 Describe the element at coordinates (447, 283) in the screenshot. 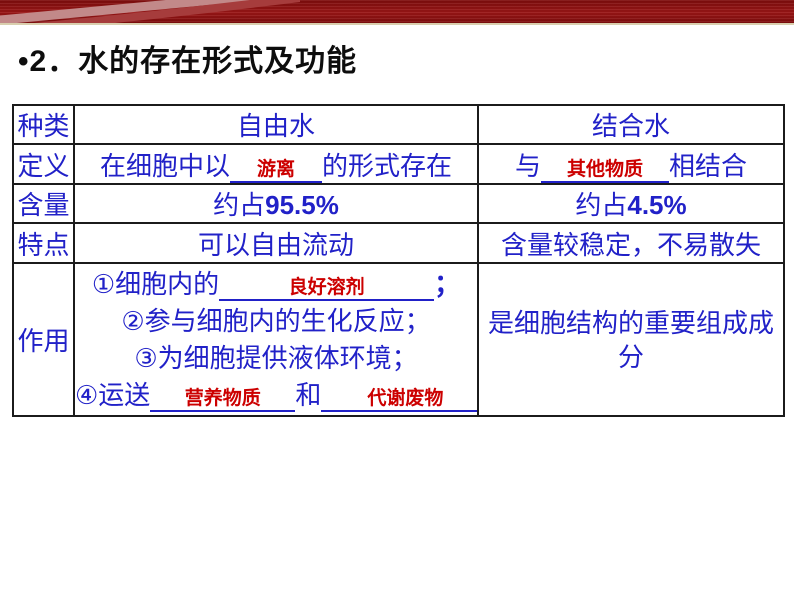

I see `function-item1-suffix: ；` at that location.